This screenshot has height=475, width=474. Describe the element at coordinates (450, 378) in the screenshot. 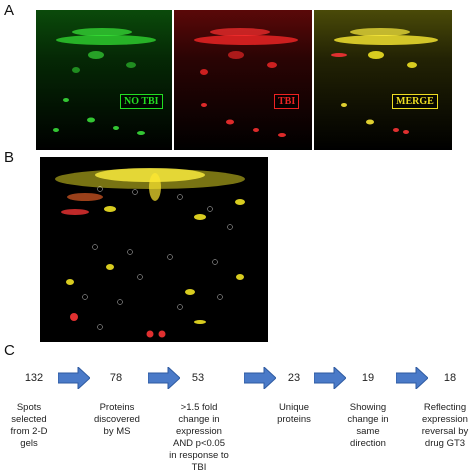

I see `flow-count-reversal: 18` at that location.